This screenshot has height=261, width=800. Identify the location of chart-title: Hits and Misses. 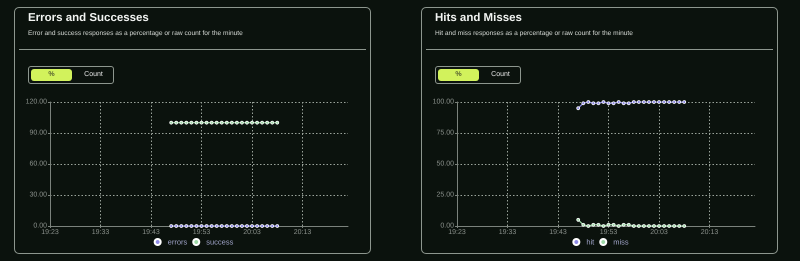
(478, 18).